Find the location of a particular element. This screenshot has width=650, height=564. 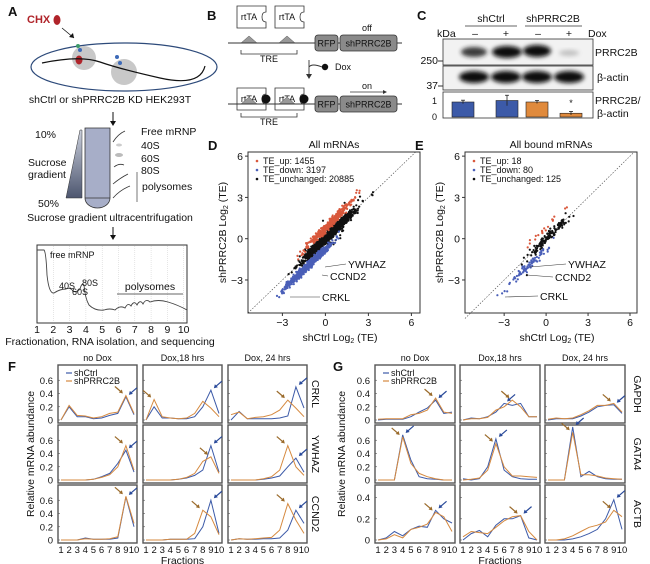

rfp-box is located at coordinates (326, 43).